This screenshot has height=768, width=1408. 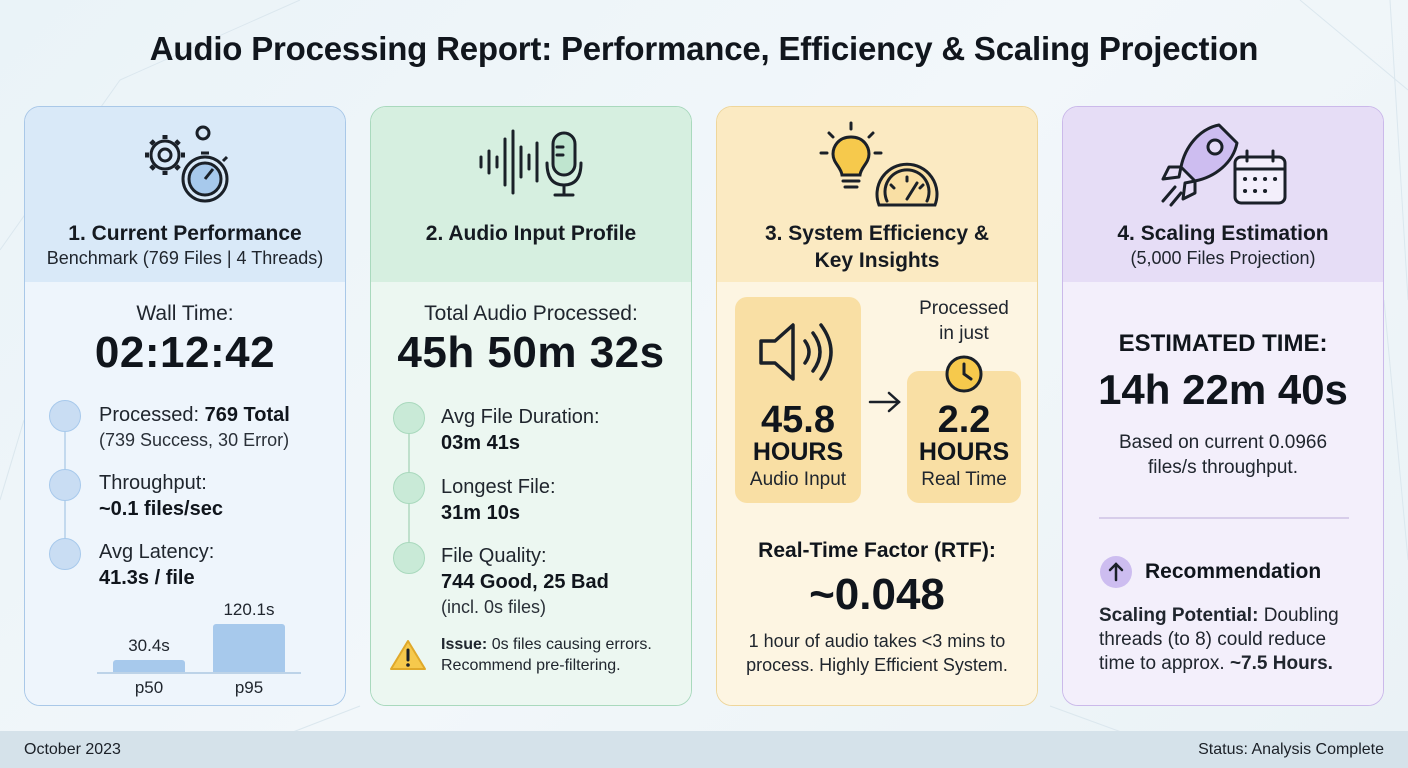 What do you see at coordinates (1116, 572) in the screenshot?
I see `arrow-up-icon` at bounding box center [1116, 572].